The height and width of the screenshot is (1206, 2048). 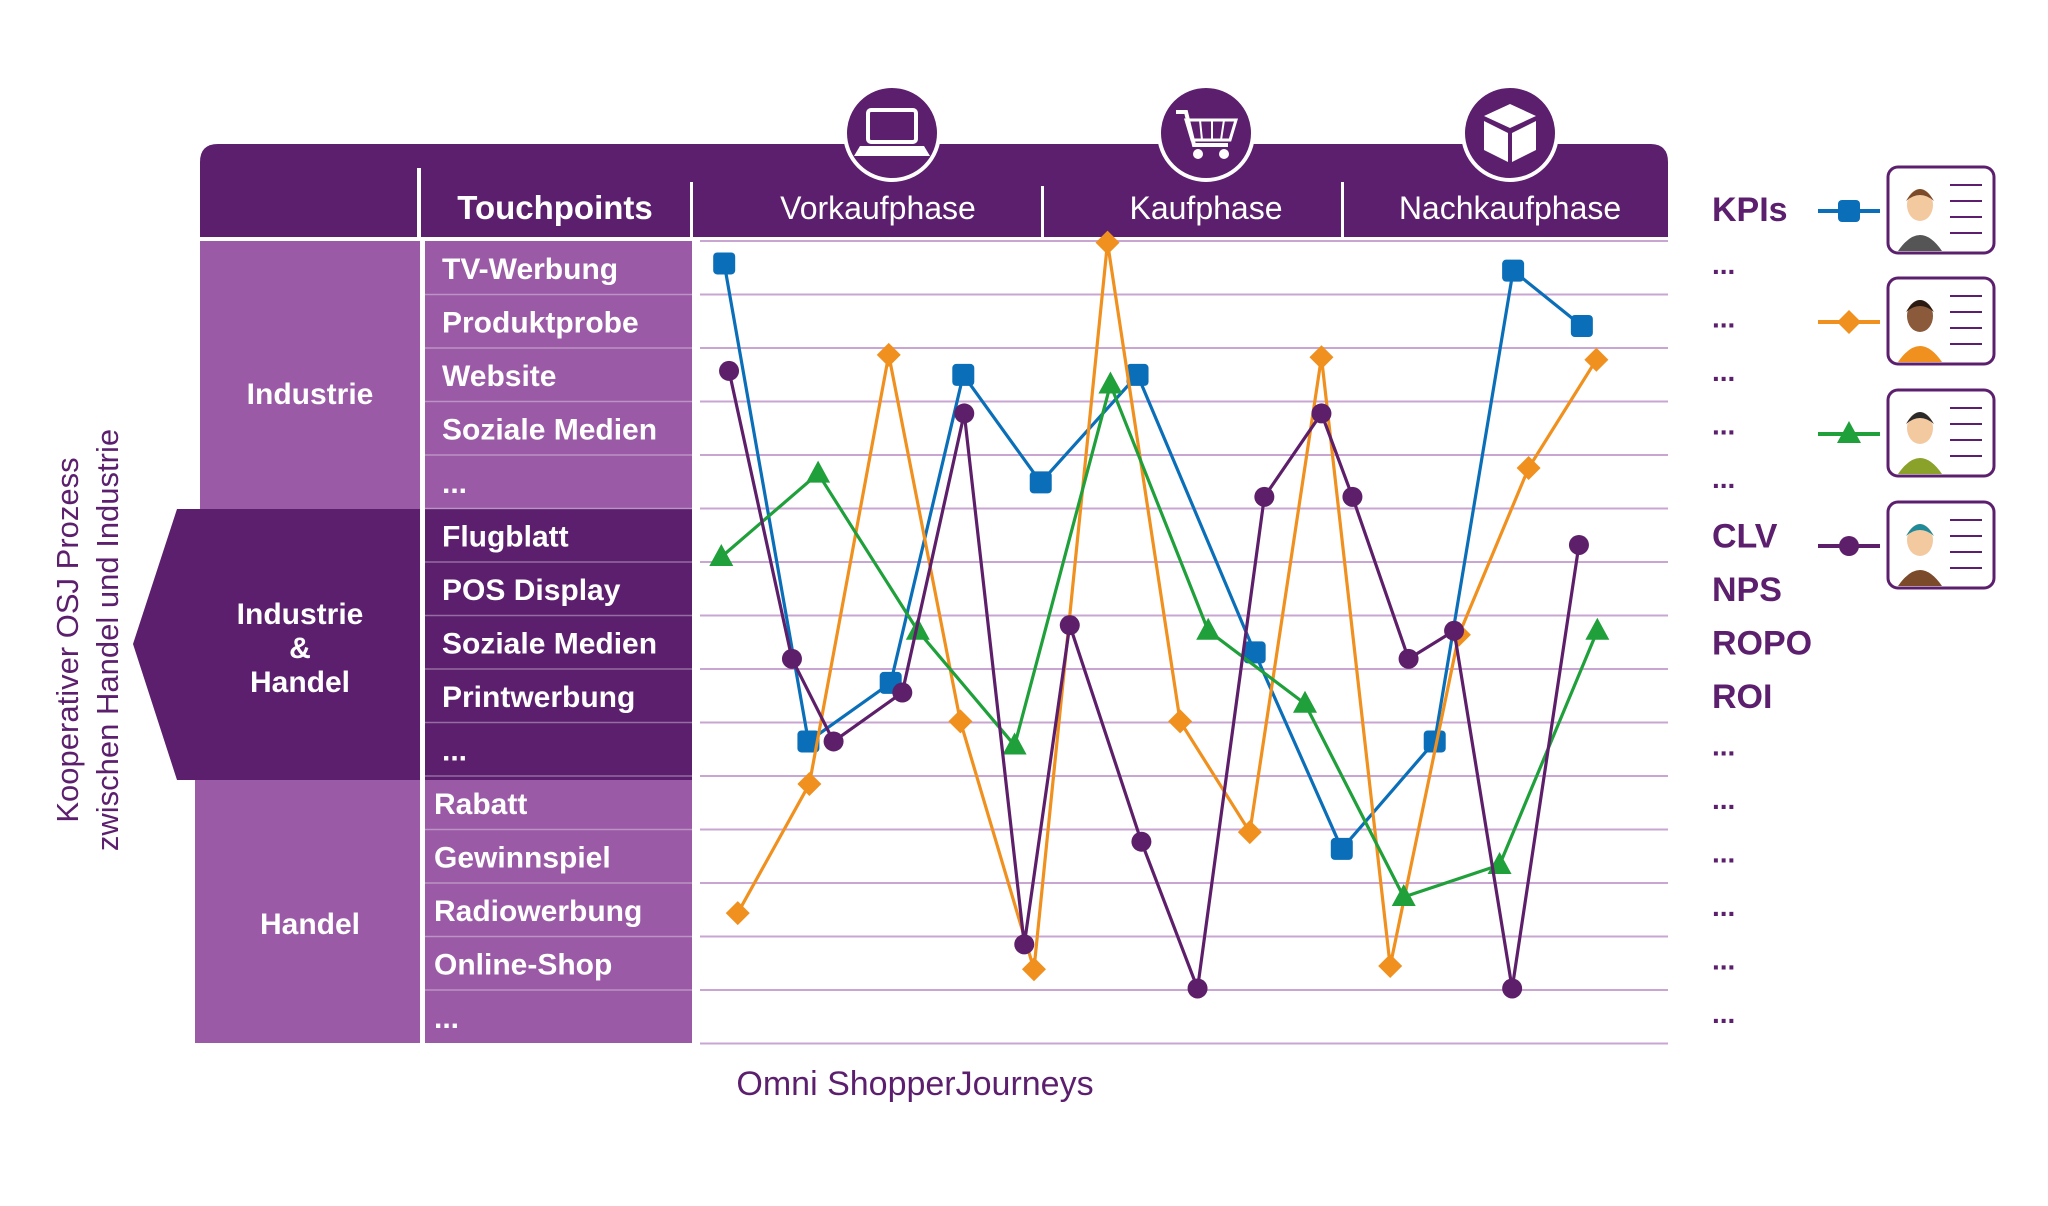 I want to click on footer-title: Omni ShopperJourneys, so click(x=914, y=1084).